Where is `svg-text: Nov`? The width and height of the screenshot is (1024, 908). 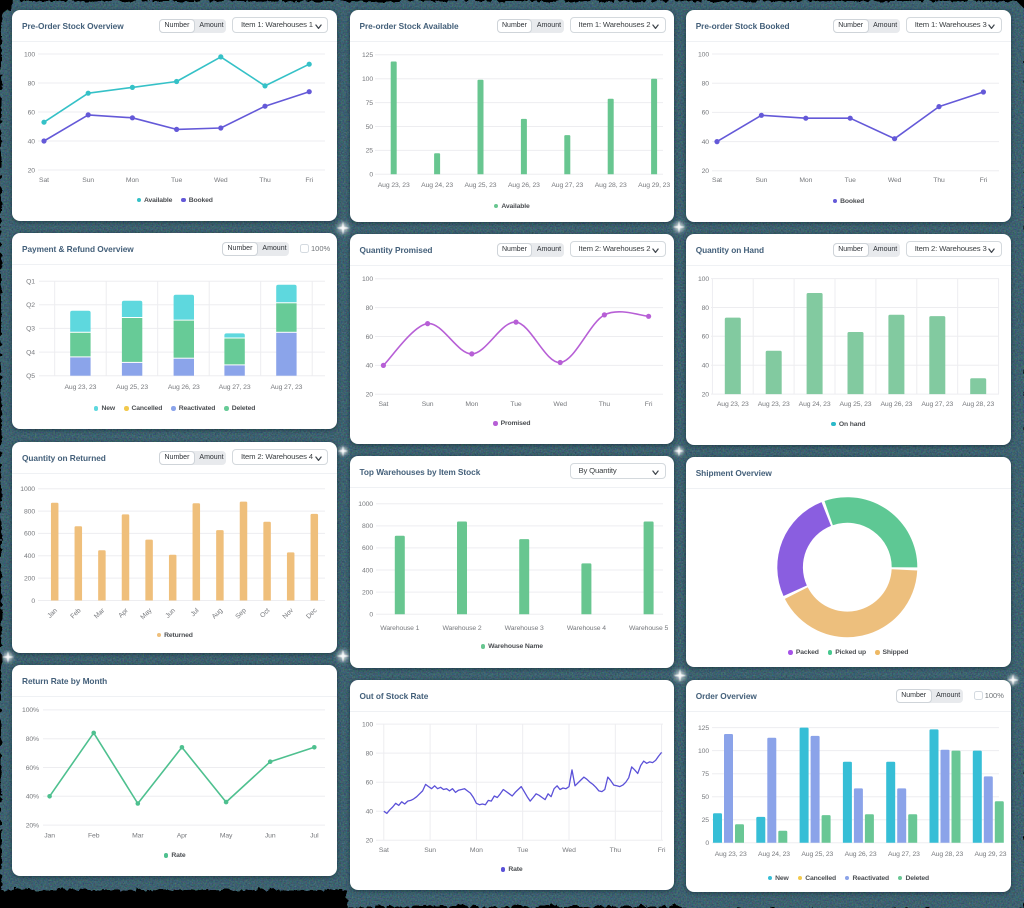 svg-text: Nov is located at coordinates (289, 614).